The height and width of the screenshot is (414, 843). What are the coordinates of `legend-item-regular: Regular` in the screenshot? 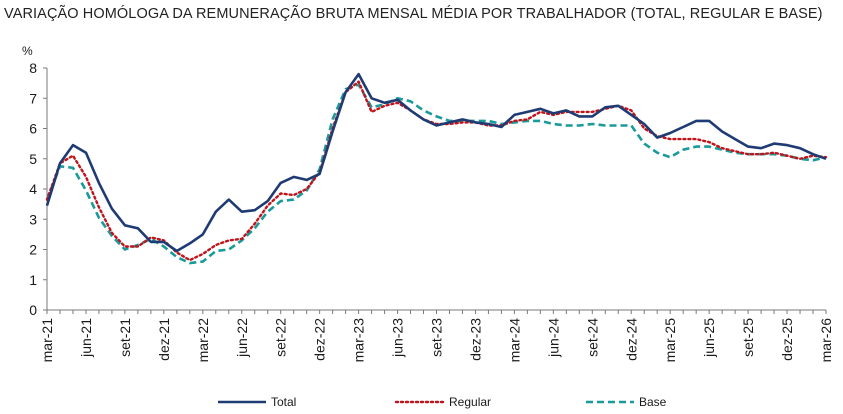 It's located at (442, 402).